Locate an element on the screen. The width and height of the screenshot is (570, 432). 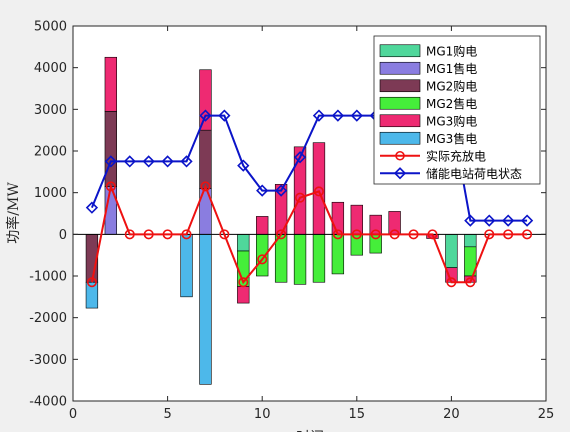
x-axis-title: 时间 is located at coordinates (310, 431).